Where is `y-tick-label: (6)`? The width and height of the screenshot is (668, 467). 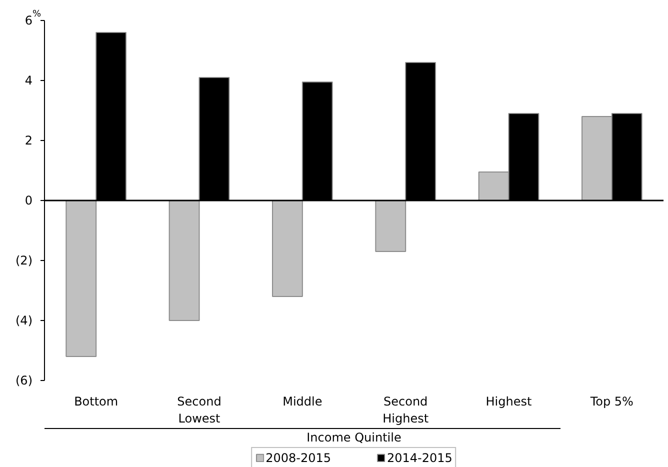 y-tick-label: (6) is located at coordinates (24, 381).